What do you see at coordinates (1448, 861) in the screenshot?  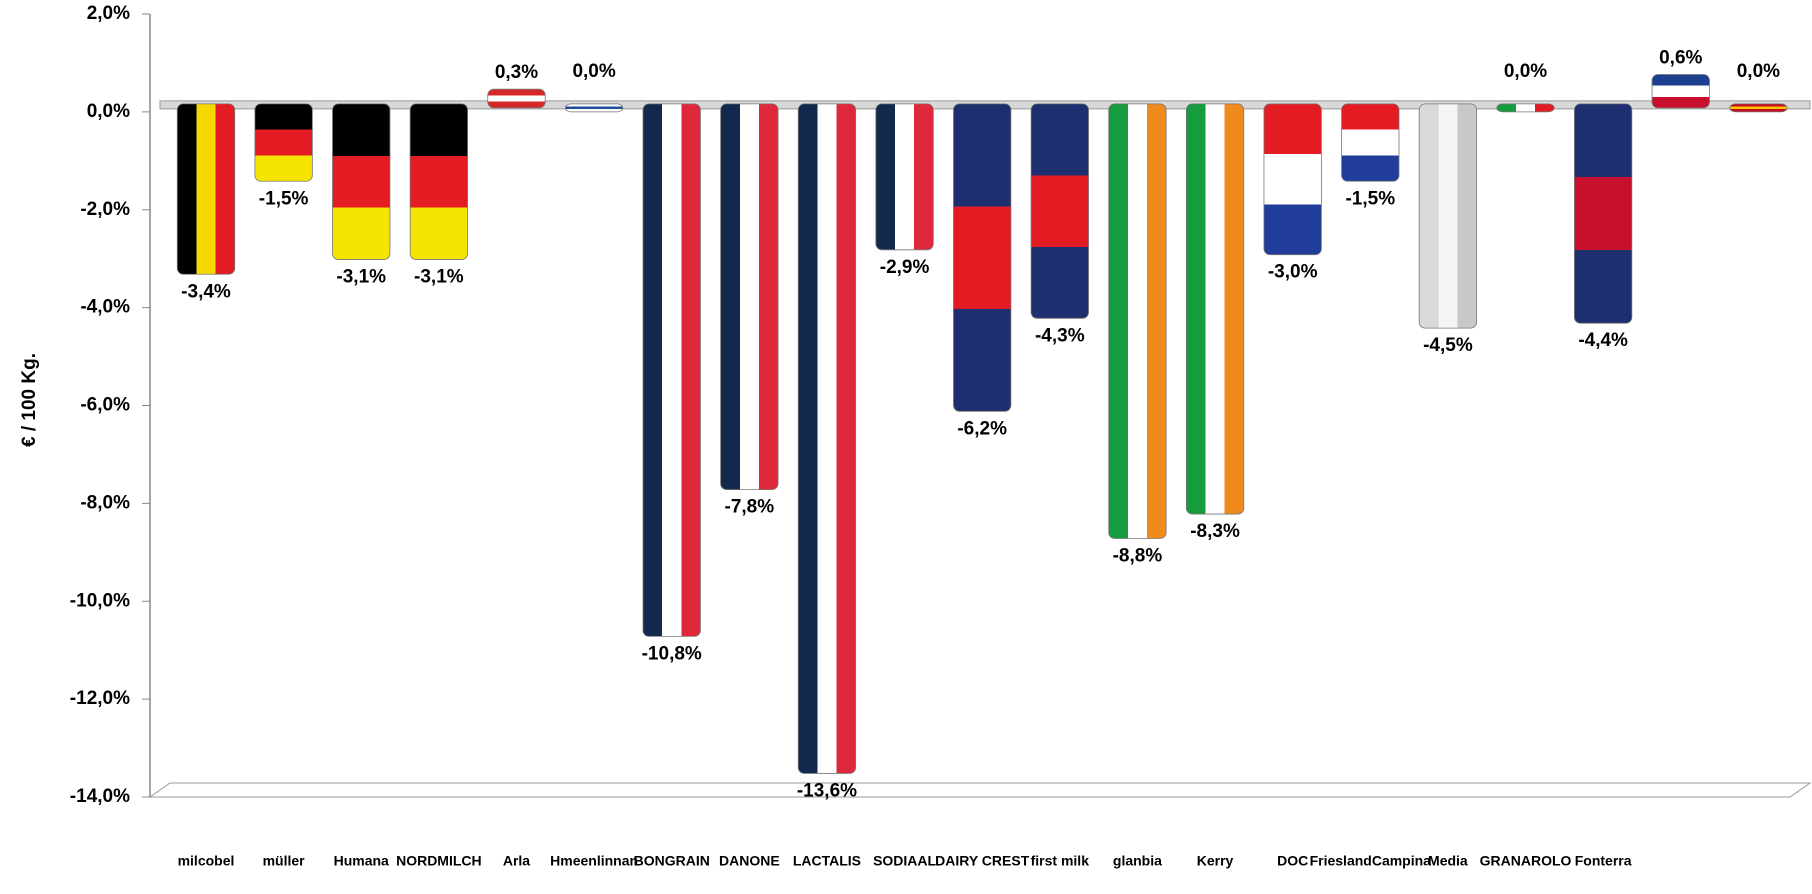 I see `x-tick-label: Media` at bounding box center [1448, 861].